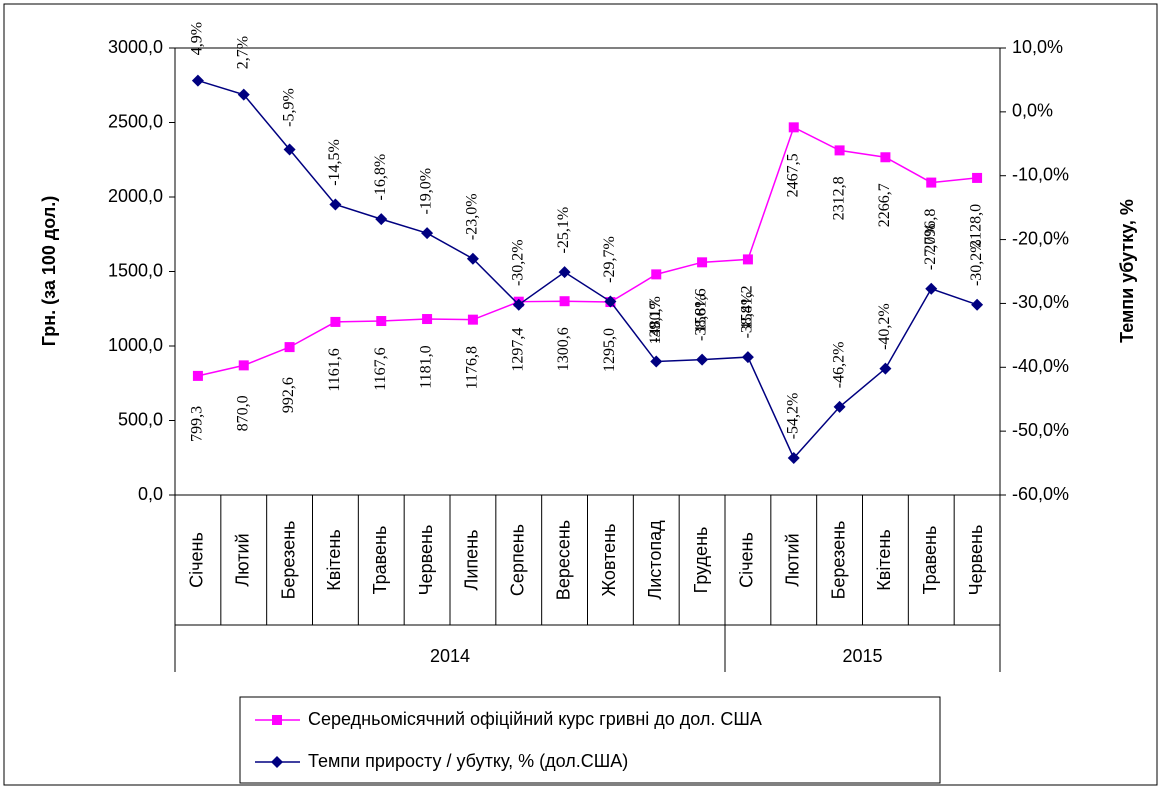 This screenshot has width=1161, height=789. Describe the element at coordinates (1040, 430) in the screenshot. I see `y2-tick-label: -50,0%` at that location.